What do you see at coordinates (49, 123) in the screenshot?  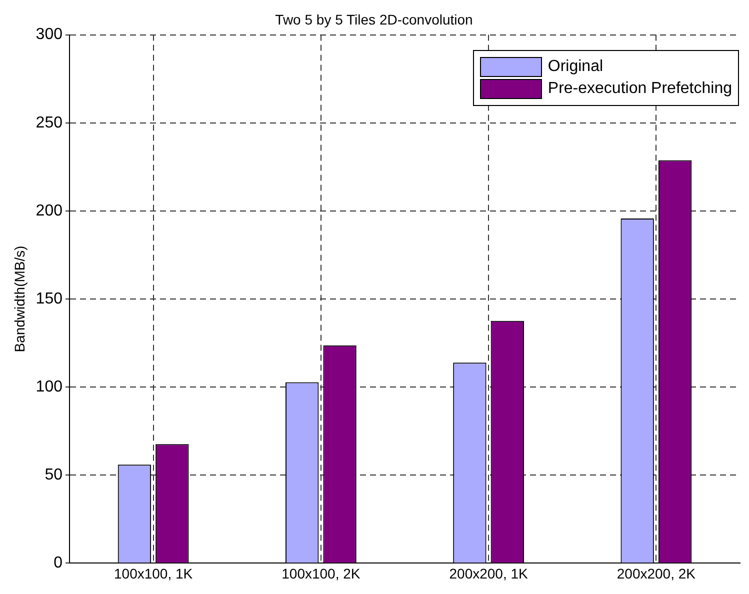 I see `y-tick-label: 250` at bounding box center [49, 123].